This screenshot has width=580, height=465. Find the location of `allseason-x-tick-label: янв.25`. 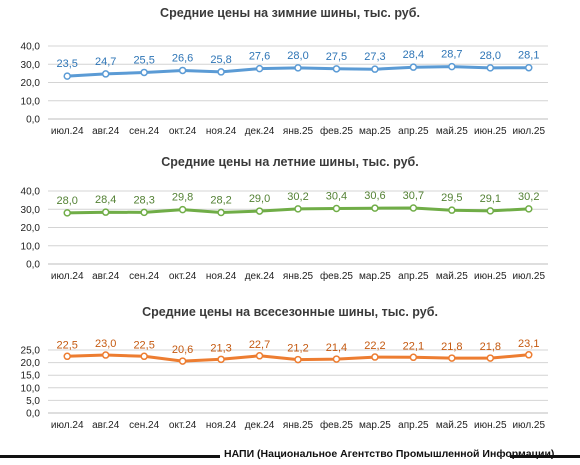

allseason-x-tick-label: янв.25 is located at coordinates (298, 425).